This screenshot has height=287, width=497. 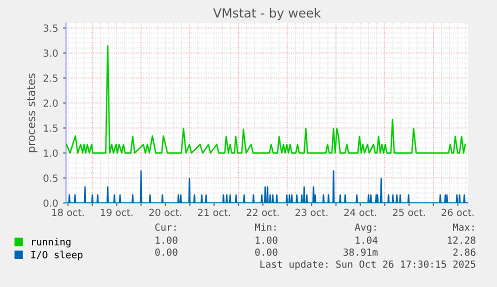 I want to click on y-tick-label: 1.0, so click(x=51, y=153).